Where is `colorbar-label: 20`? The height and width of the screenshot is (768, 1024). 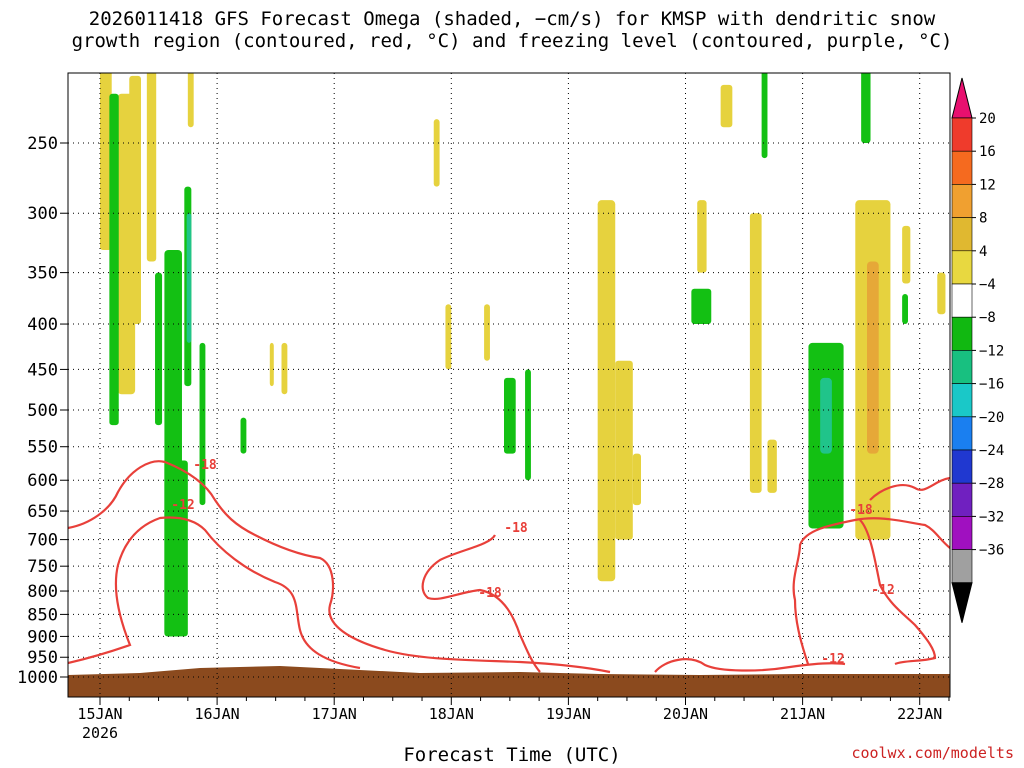
colorbar-label: 20 is located at coordinates (987, 119).